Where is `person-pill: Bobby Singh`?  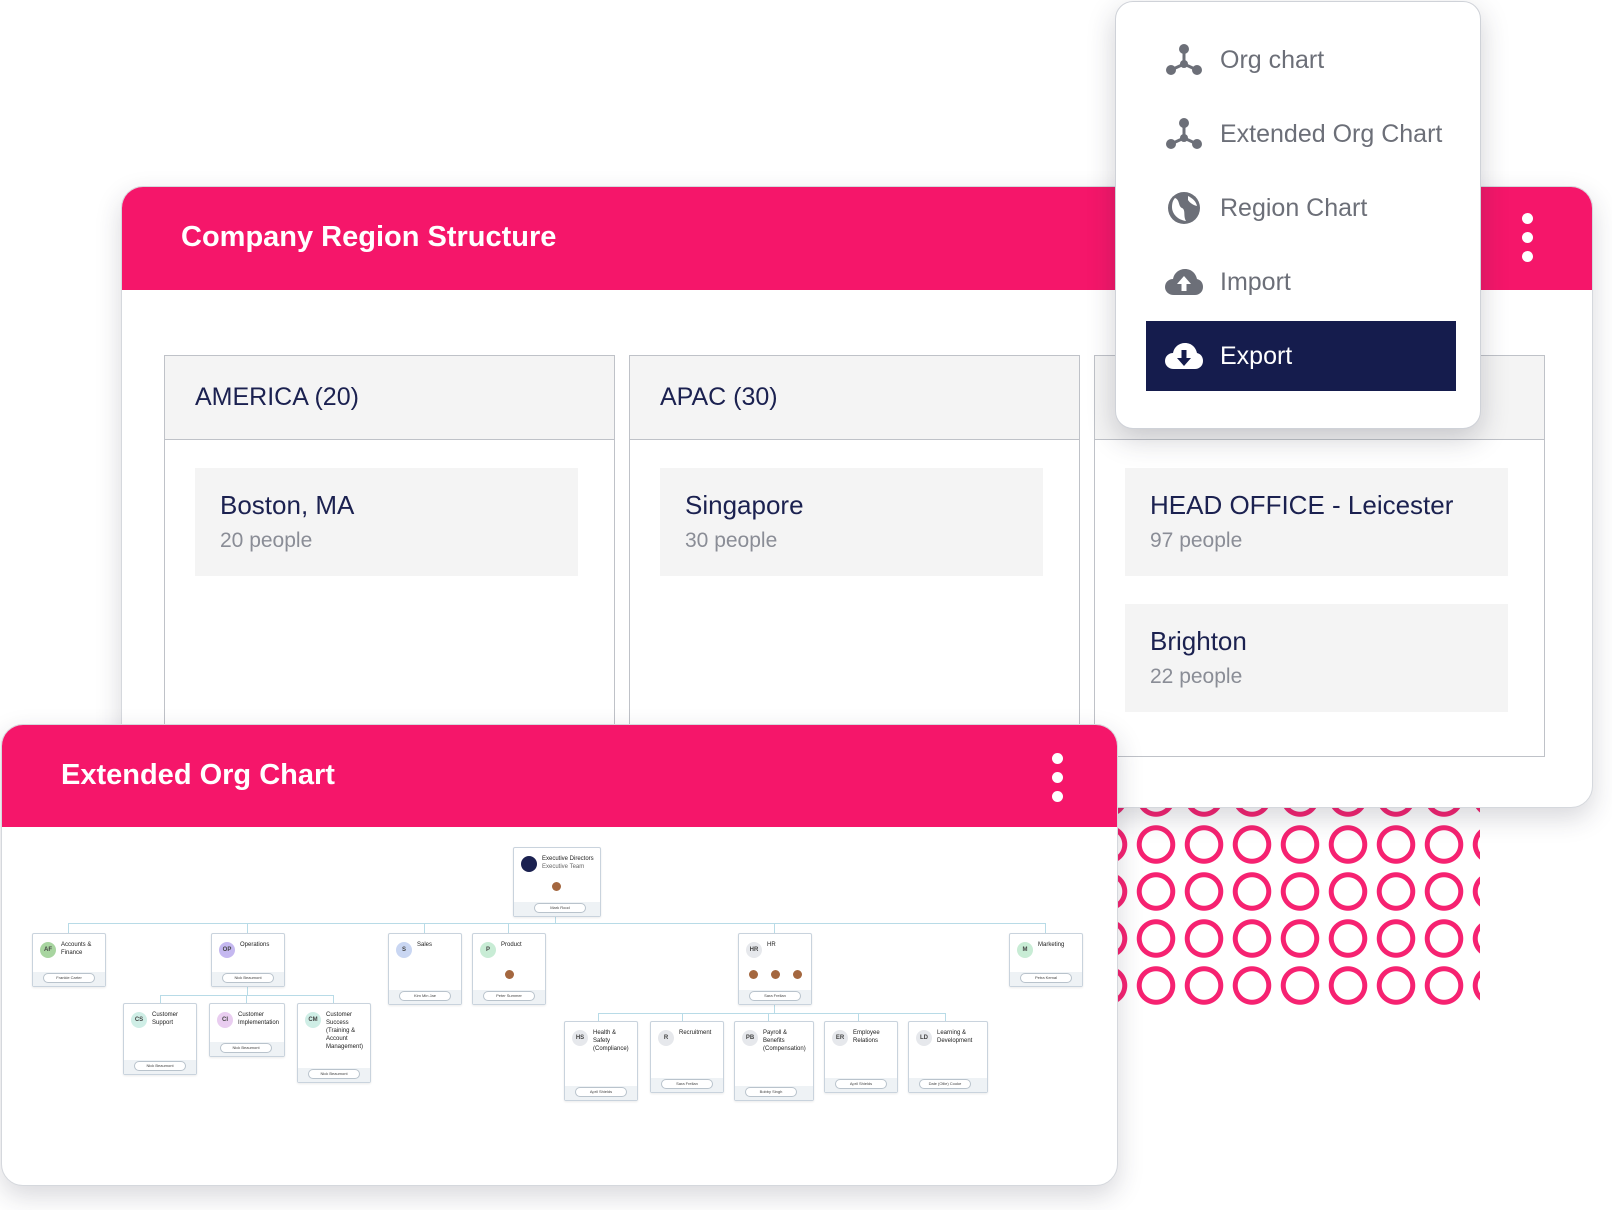 person-pill: Bobby Singh is located at coordinates (771, 1092).